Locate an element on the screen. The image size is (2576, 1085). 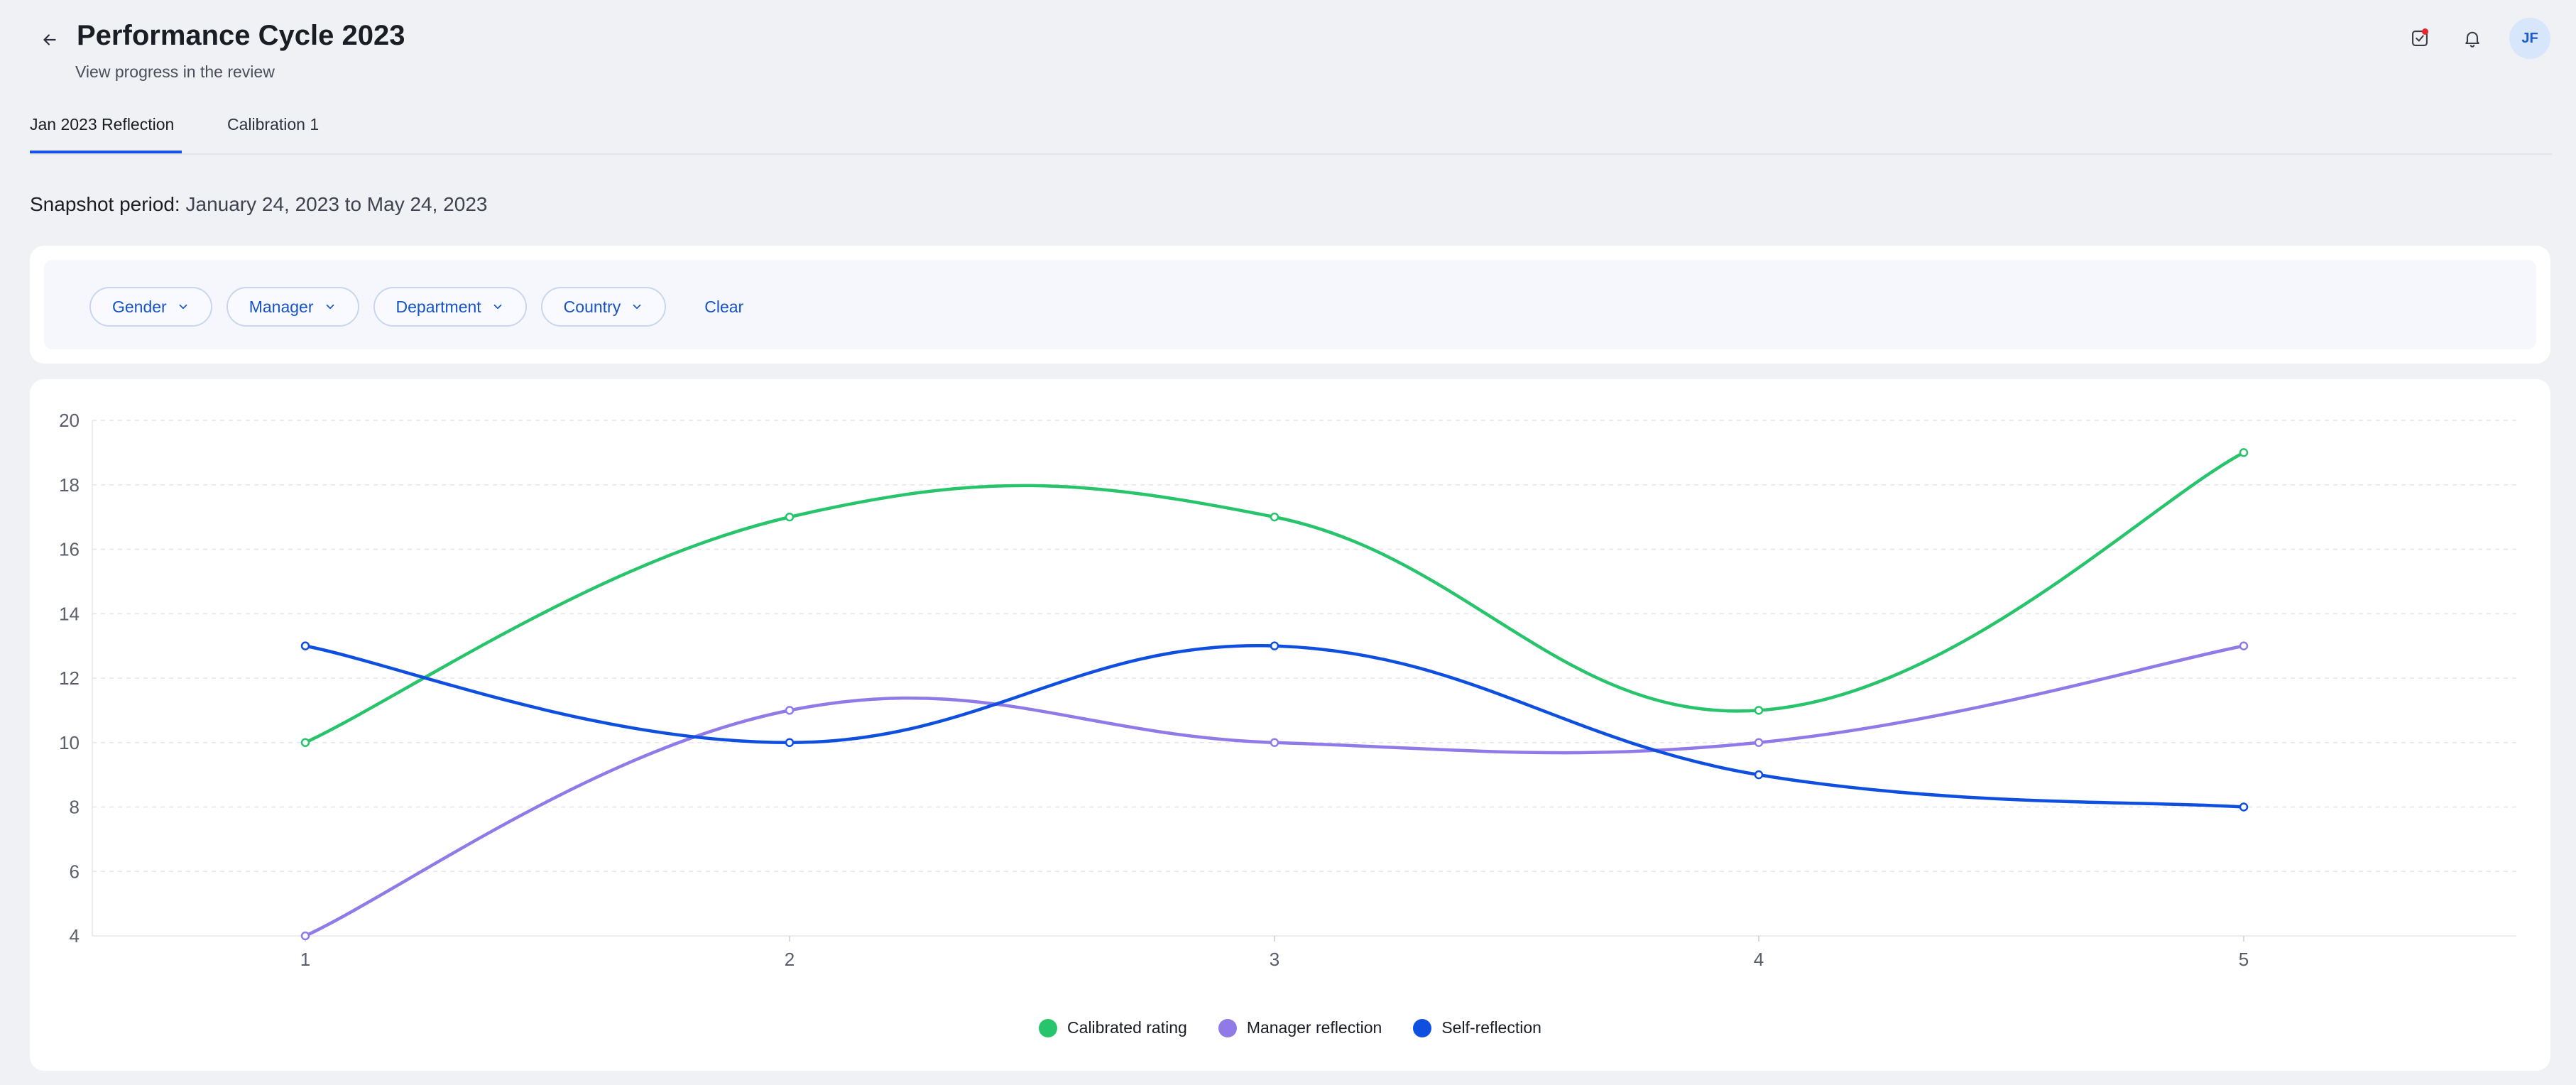
filter-country-dropdown: Country is located at coordinates (603, 307).